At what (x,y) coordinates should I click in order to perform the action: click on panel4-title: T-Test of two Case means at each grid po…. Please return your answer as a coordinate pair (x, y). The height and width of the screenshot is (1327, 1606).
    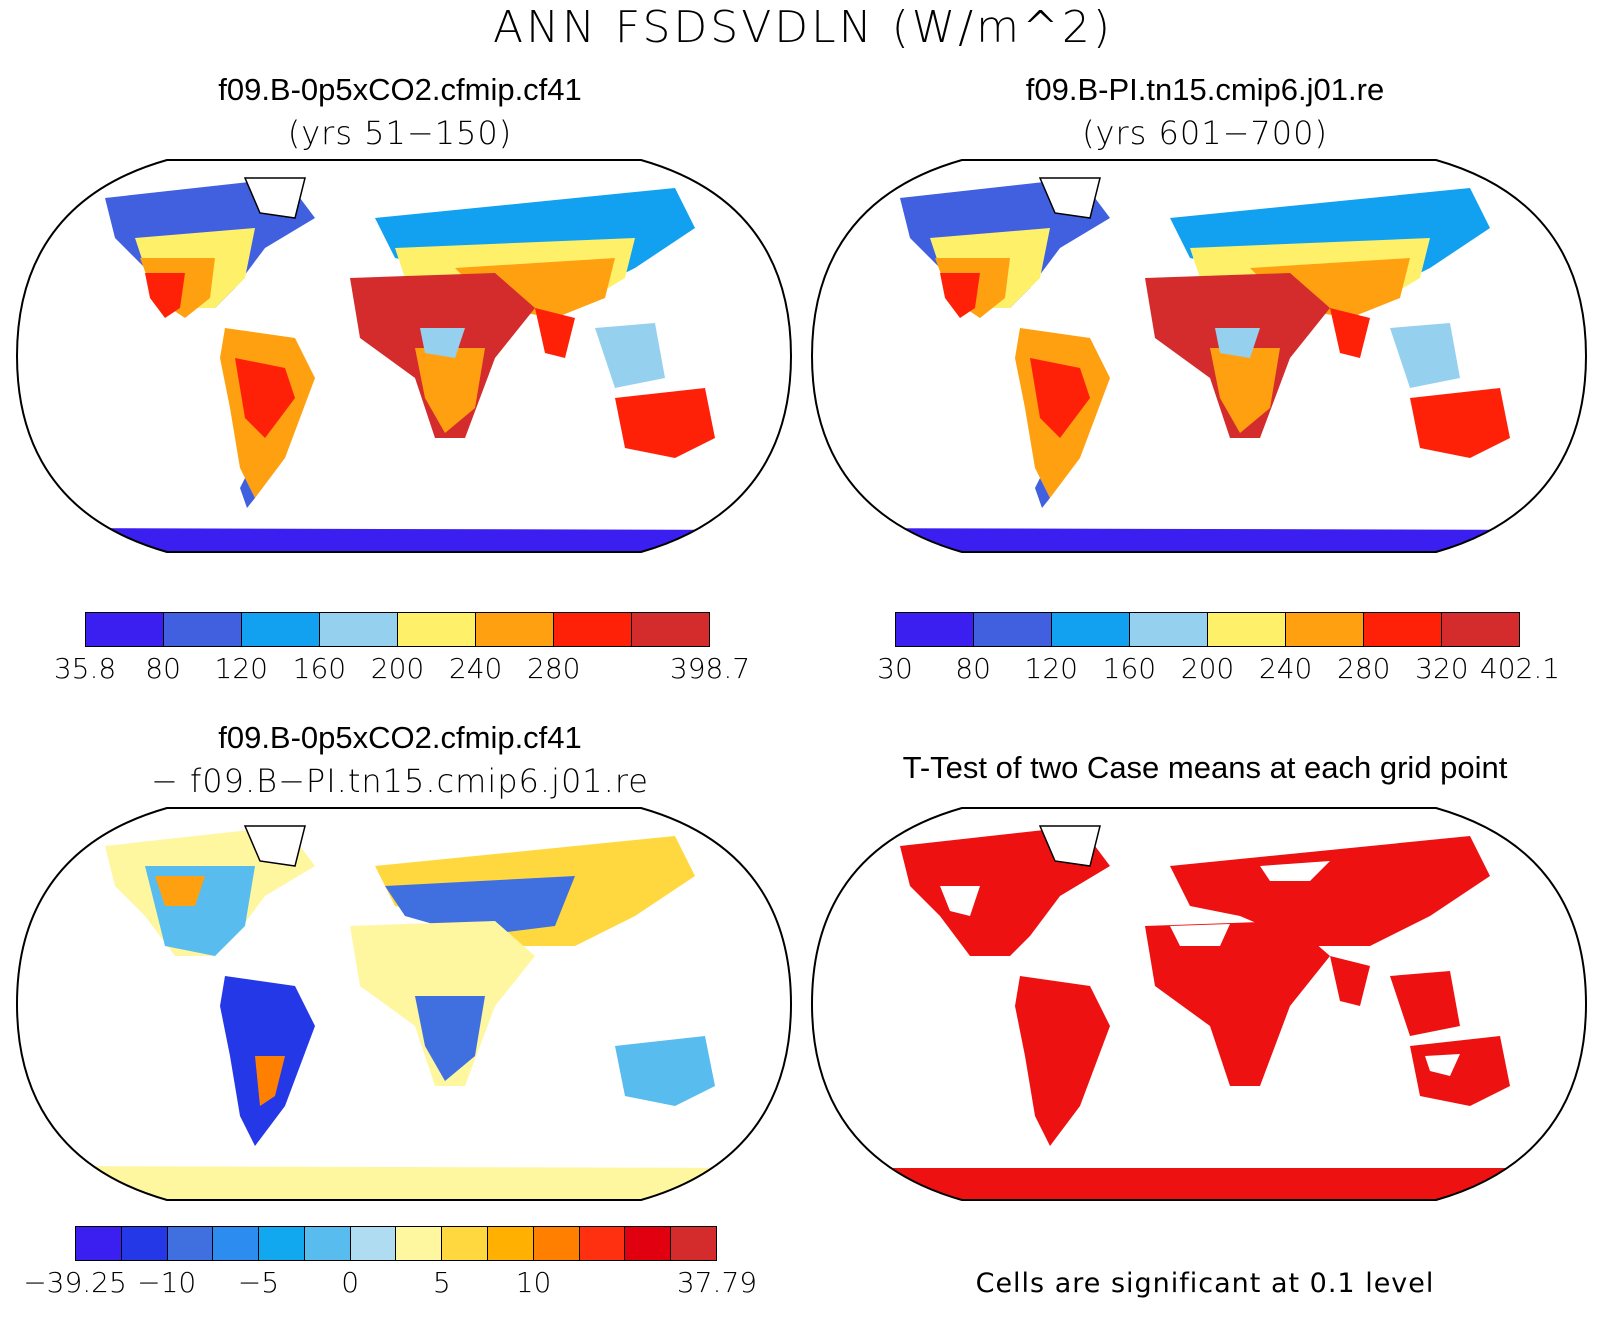
    Looking at the image, I should click on (1205, 767).